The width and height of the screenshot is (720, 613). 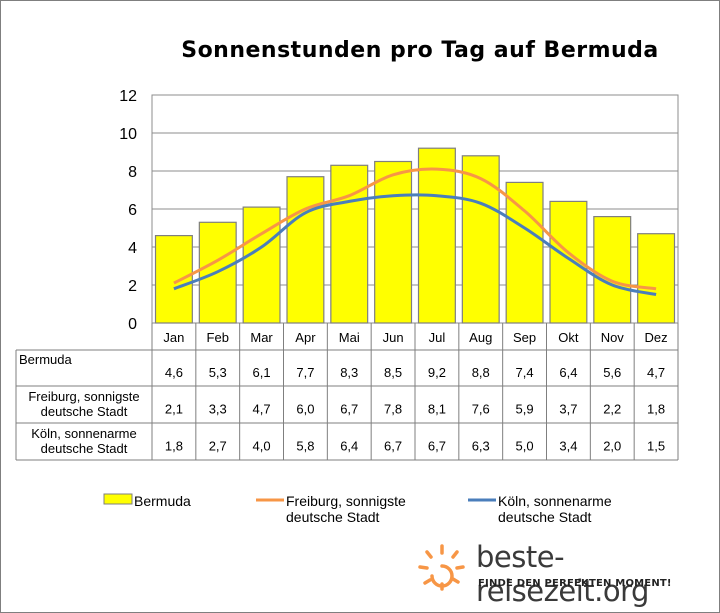 What do you see at coordinates (612, 446) in the screenshot?
I see `data-label: 2,0` at bounding box center [612, 446].